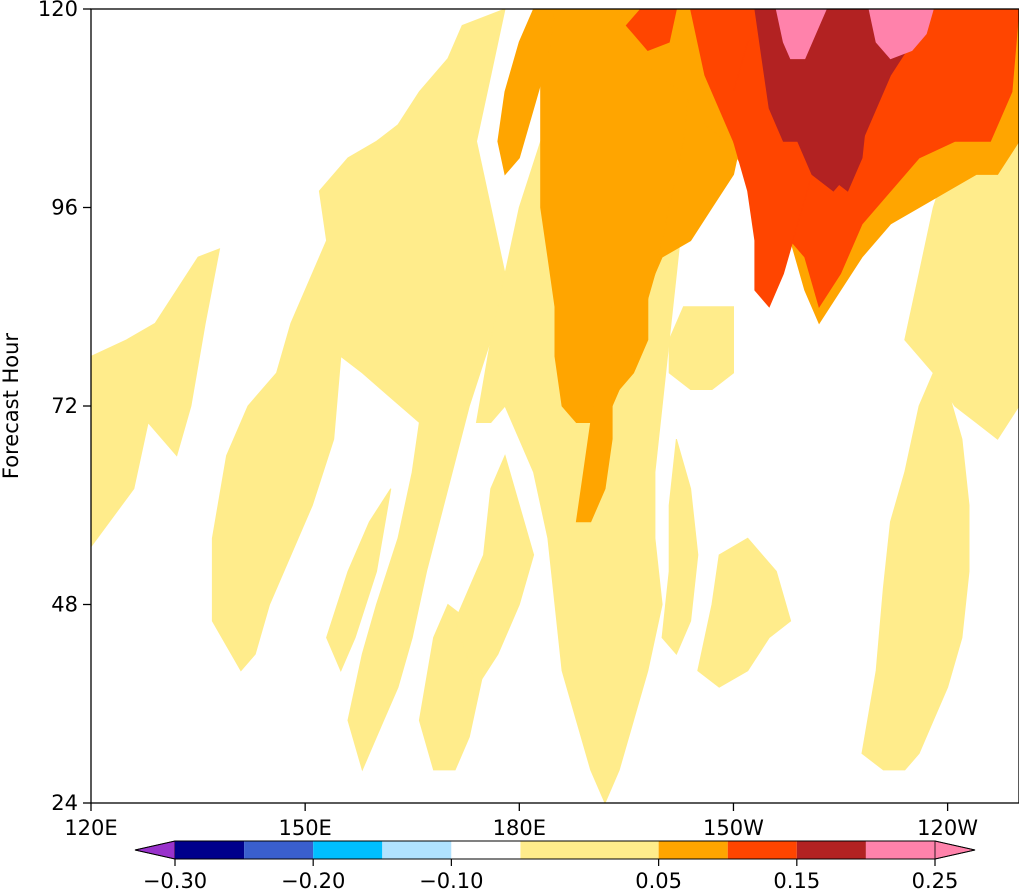 The width and height of the screenshot is (1019, 894). I want to click on colorbar-tick-label: 0.05, so click(658, 881).